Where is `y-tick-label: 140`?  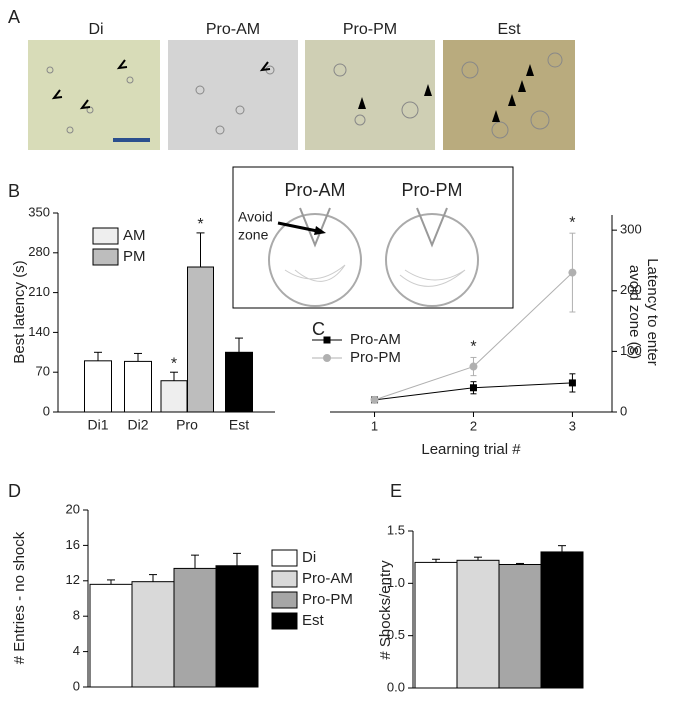 y-tick-label: 140 is located at coordinates (39, 331).